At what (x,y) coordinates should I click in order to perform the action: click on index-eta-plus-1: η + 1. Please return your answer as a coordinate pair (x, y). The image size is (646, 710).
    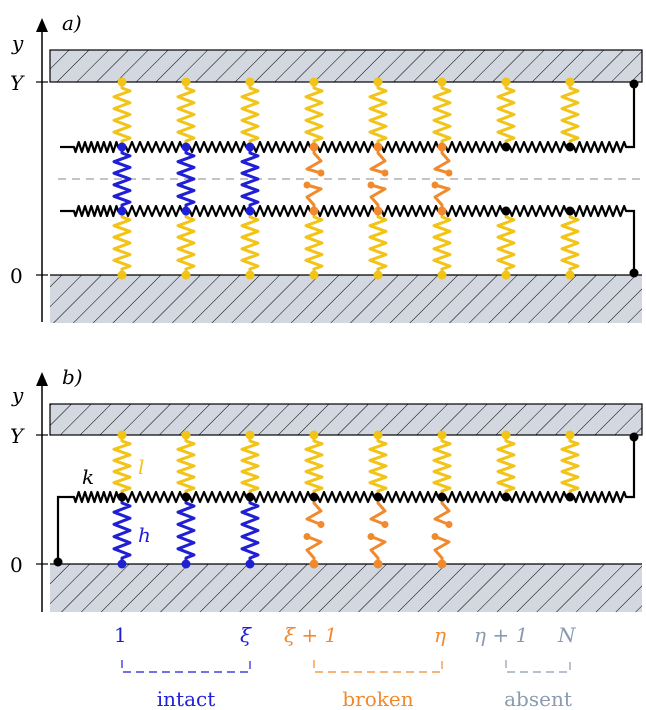
    Looking at the image, I should click on (501, 635).